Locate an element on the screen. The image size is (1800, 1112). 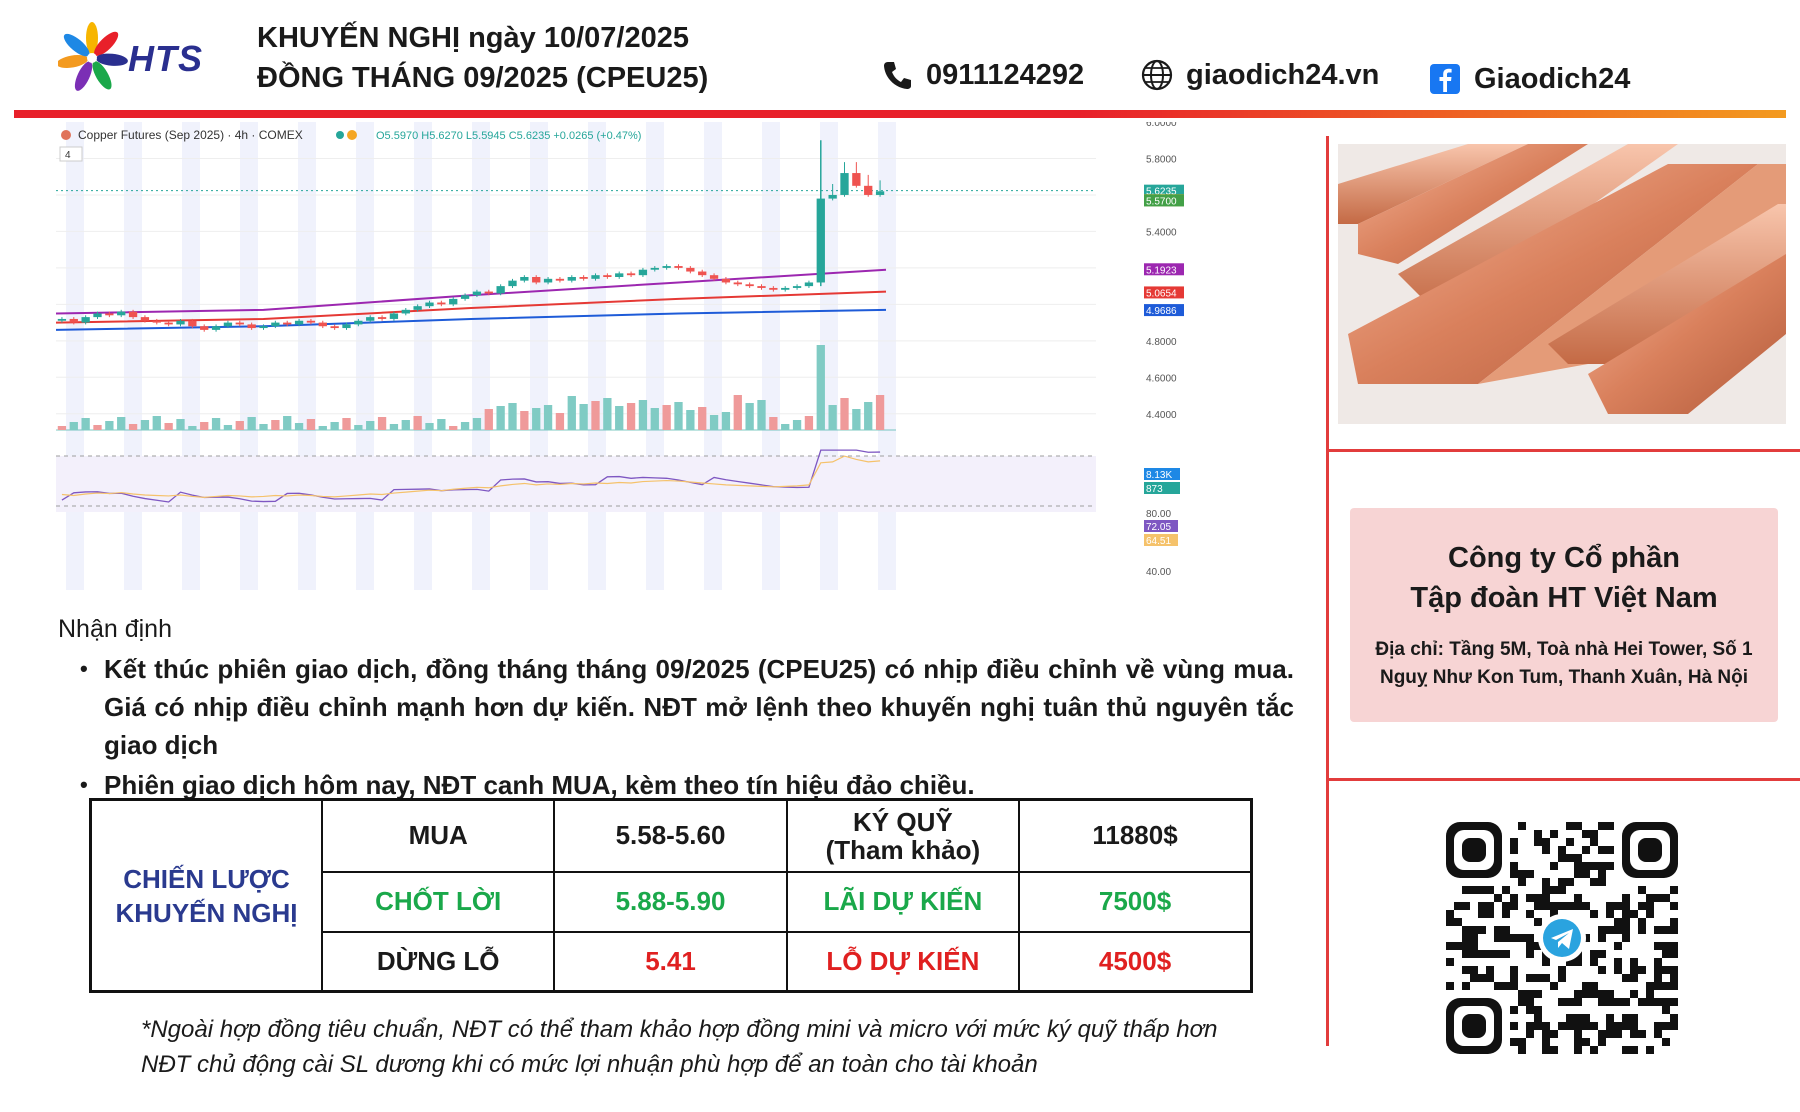
qr-code is located at coordinates (1562, 938).